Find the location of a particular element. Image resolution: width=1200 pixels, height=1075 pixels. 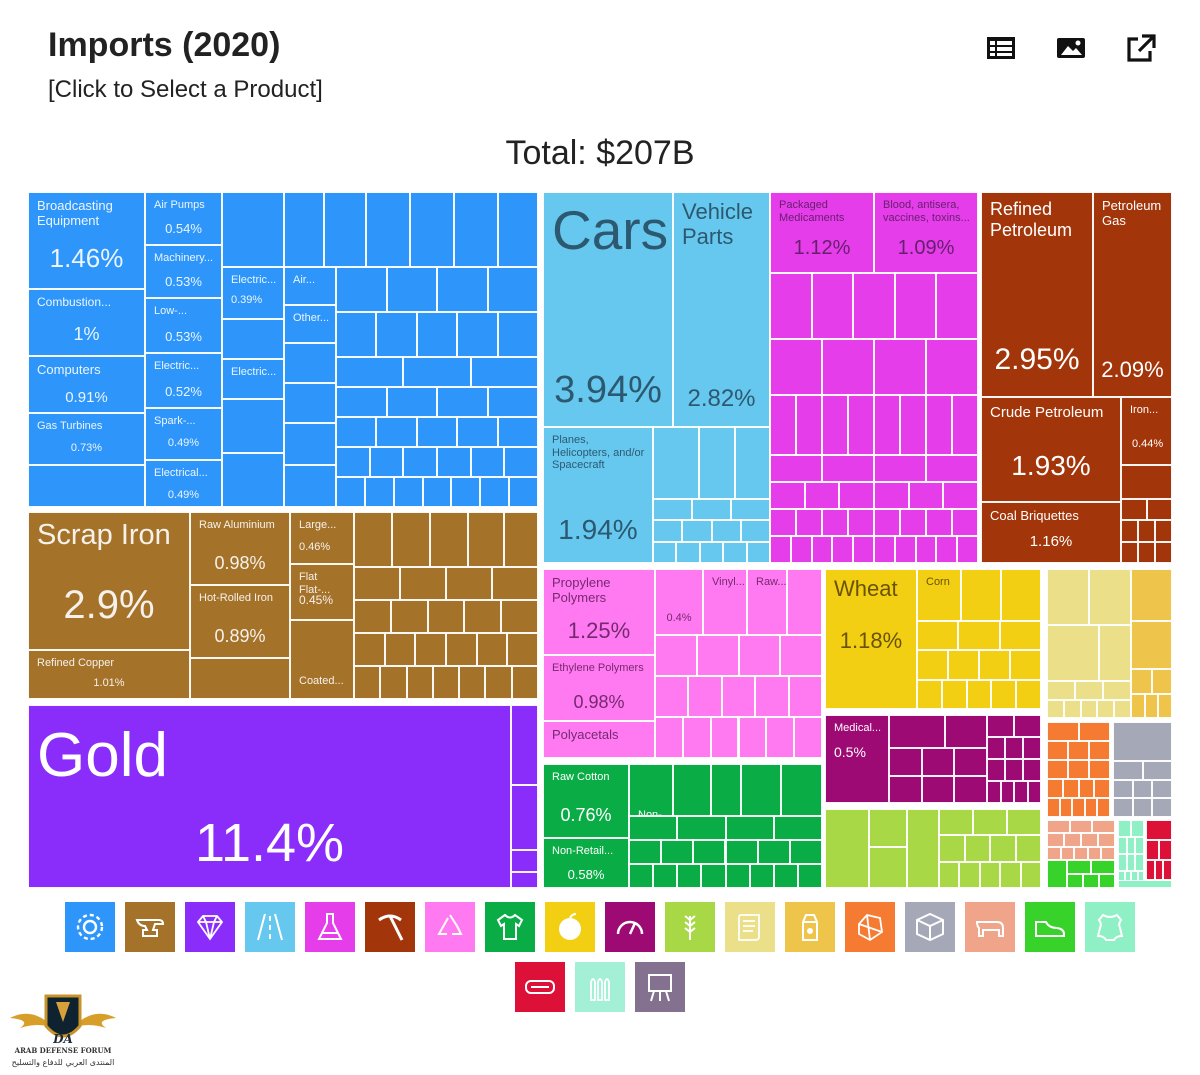

weapon-icon is located at coordinates (540, 987).